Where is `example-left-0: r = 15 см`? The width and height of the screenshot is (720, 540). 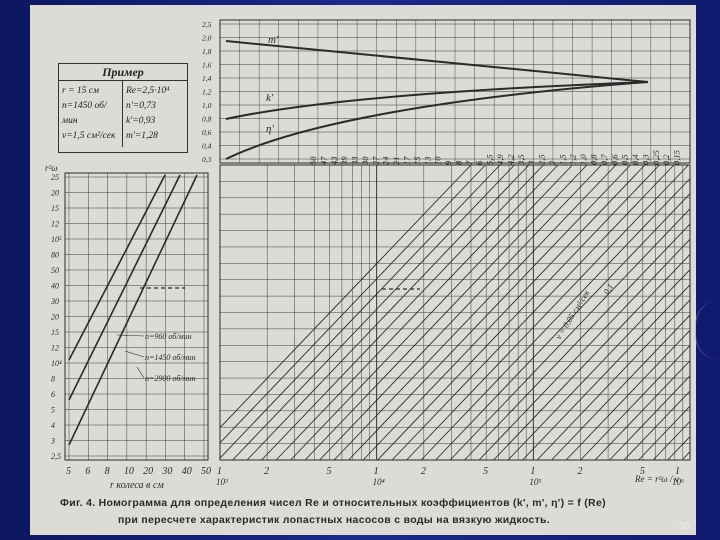
example-left-0: r = 15 см is located at coordinates (81, 91).